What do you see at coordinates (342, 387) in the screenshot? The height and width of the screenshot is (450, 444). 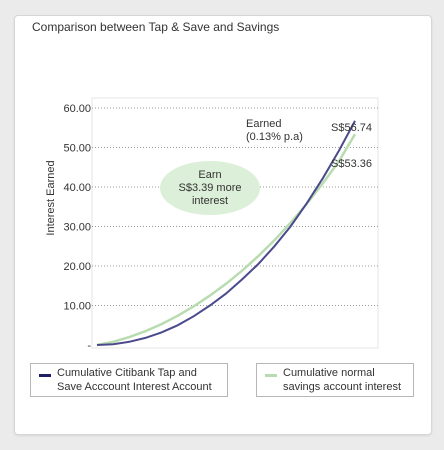 I see `legend-label-line-2: savings account interest` at bounding box center [342, 387].